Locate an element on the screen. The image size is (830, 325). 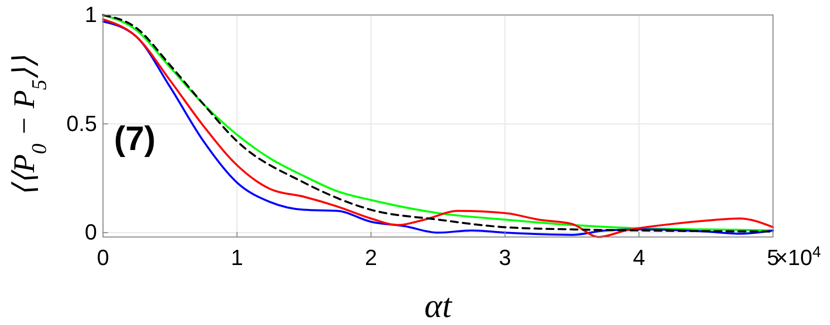
annotation: (7) is located at coordinates (135, 139).